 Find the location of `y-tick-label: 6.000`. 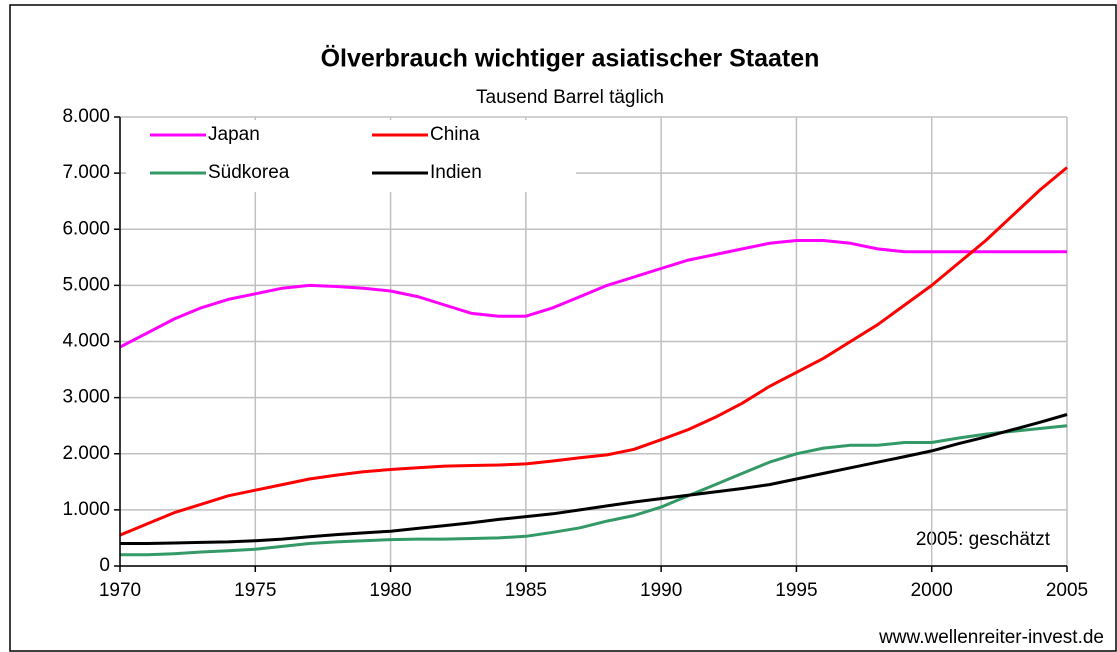

y-tick-label: 6.000 is located at coordinates (86, 228).